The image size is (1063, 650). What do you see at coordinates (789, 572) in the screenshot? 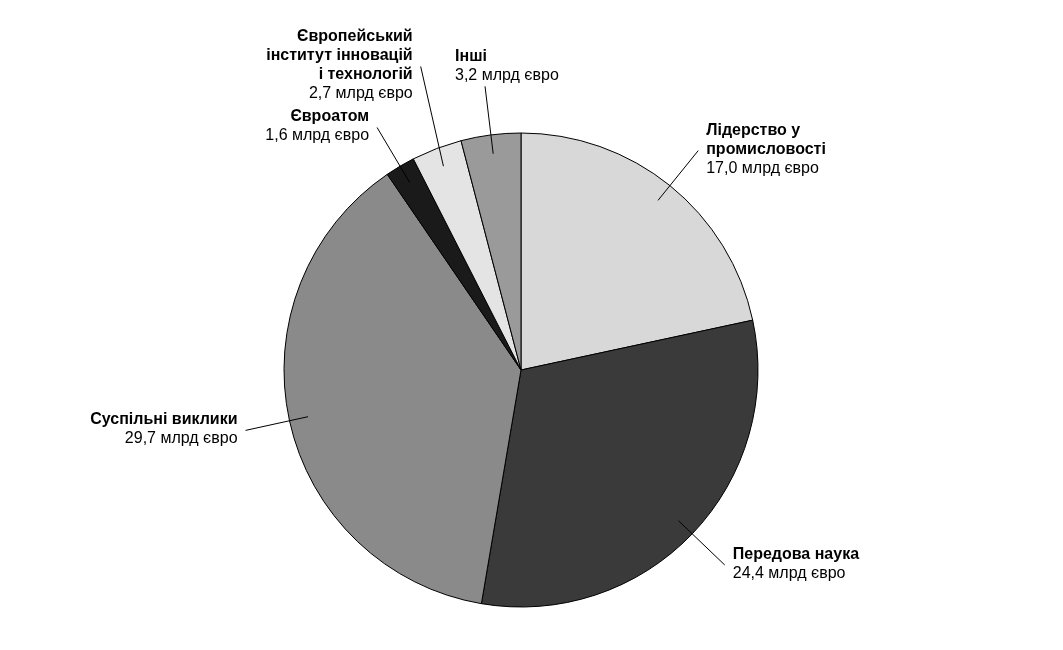
I see `data-label: 24,4 млрд євро` at bounding box center [789, 572].